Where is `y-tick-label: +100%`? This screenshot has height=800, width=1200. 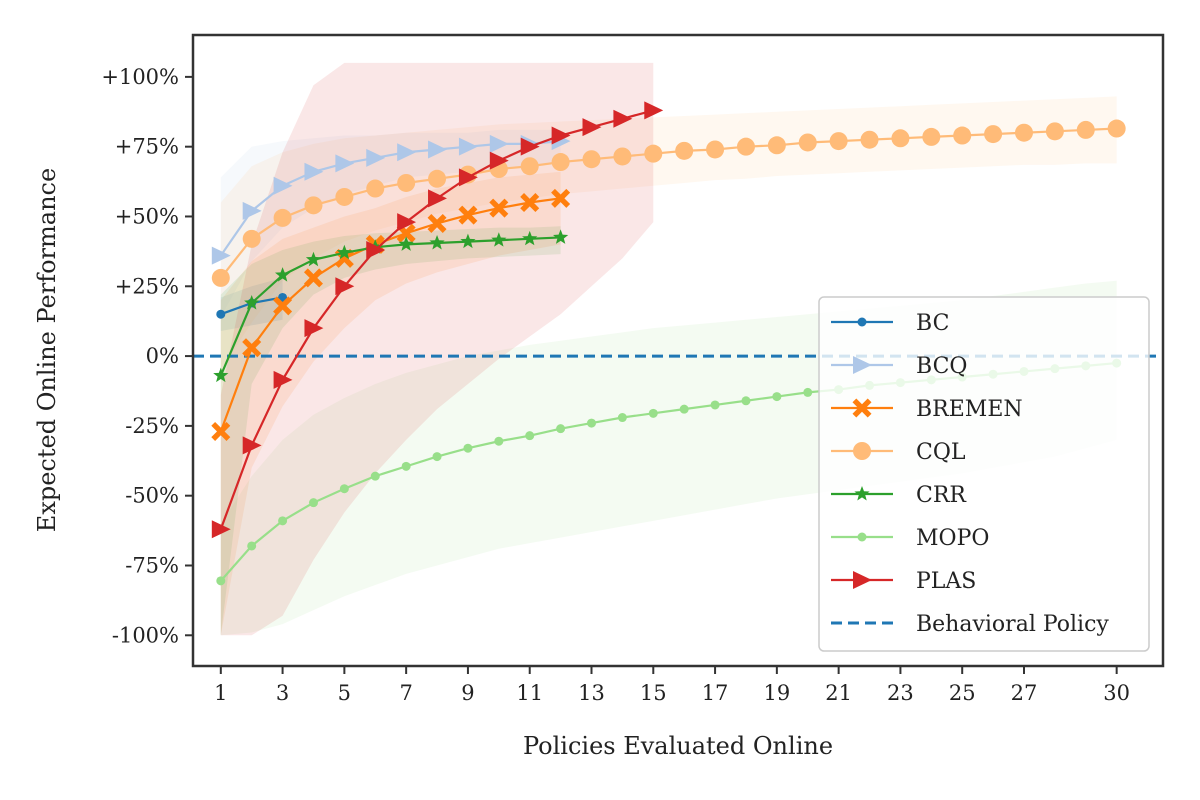 y-tick-label: +100% is located at coordinates (140, 77).